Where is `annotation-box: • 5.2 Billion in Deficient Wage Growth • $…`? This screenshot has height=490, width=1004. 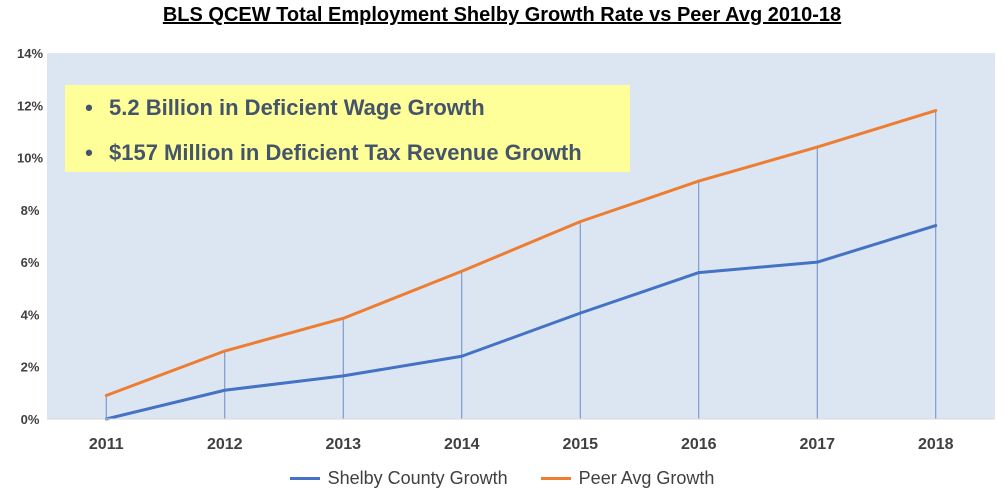 annotation-box: • 5.2 Billion in Deficient Wage Growth • $… is located at coordinates (347, 128).